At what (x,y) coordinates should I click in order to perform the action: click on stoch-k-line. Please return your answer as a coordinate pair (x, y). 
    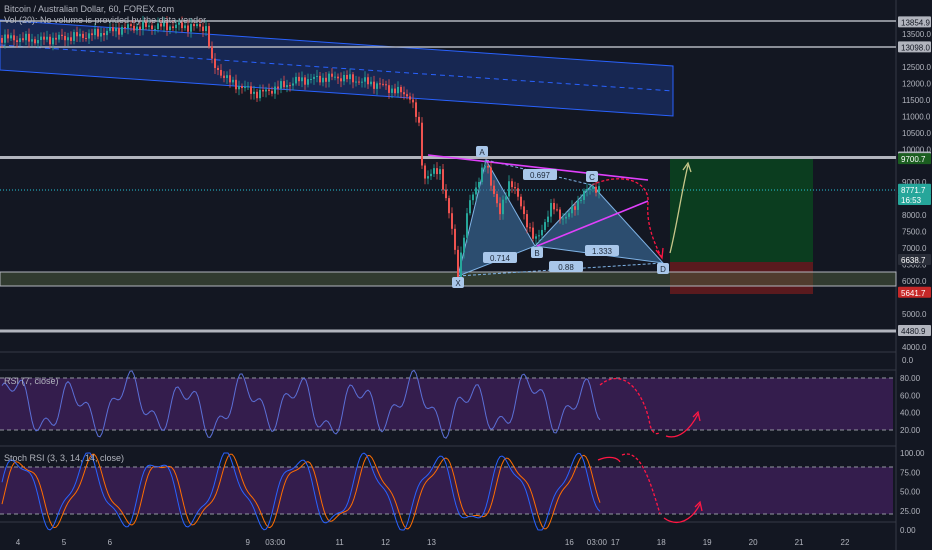
    Looking at the image, I should click on (301, 491).